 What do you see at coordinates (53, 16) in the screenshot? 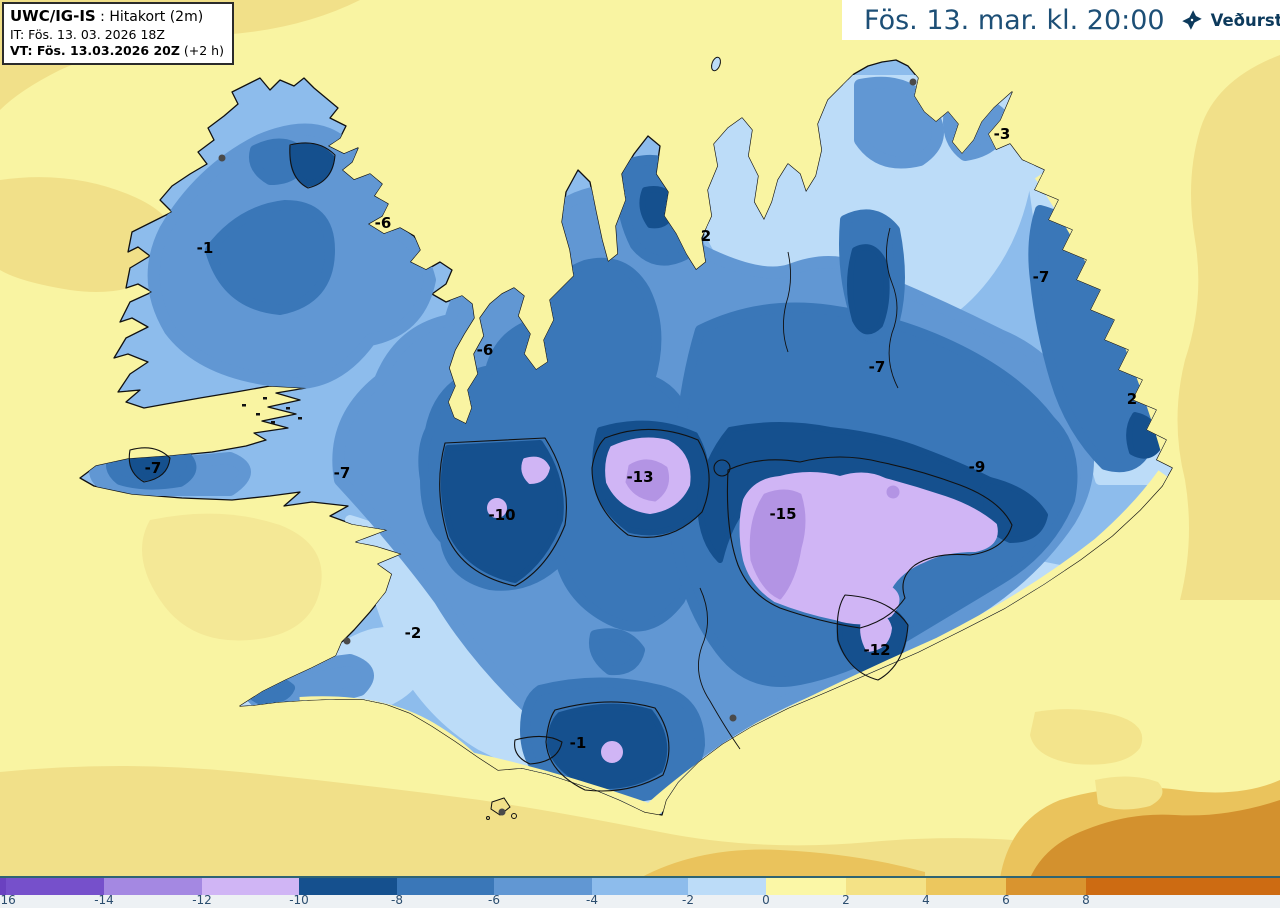
I see `model-name: UWC/IG-IS` at bounding box center [53, 16].